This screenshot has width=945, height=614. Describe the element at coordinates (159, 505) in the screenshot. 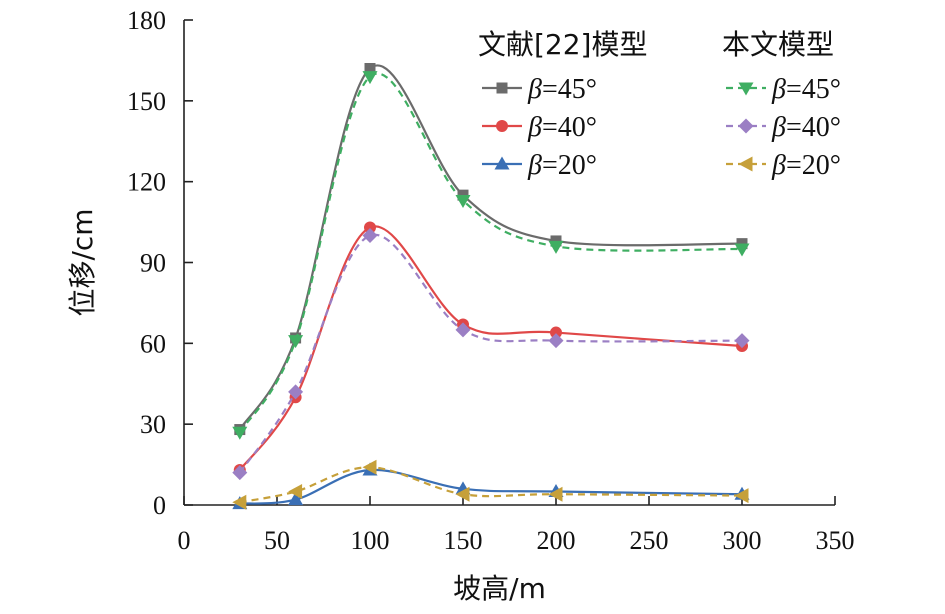

I see `y-tick-label: 0` at that location.